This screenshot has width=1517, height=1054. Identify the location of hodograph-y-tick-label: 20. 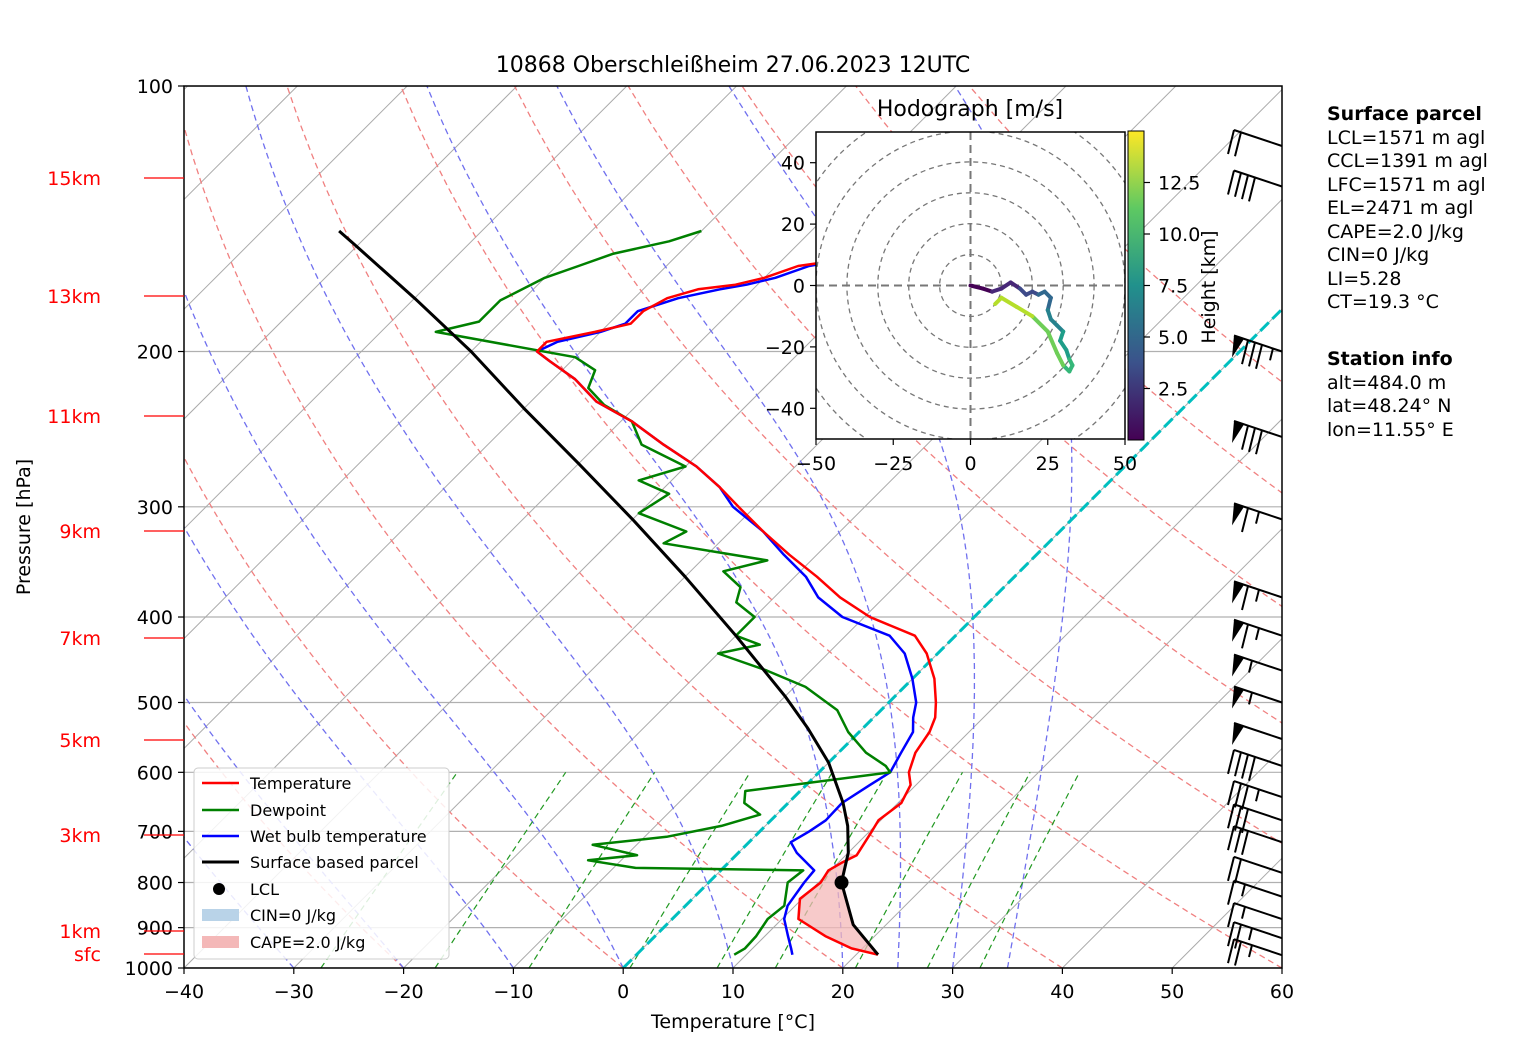
(793, 225).